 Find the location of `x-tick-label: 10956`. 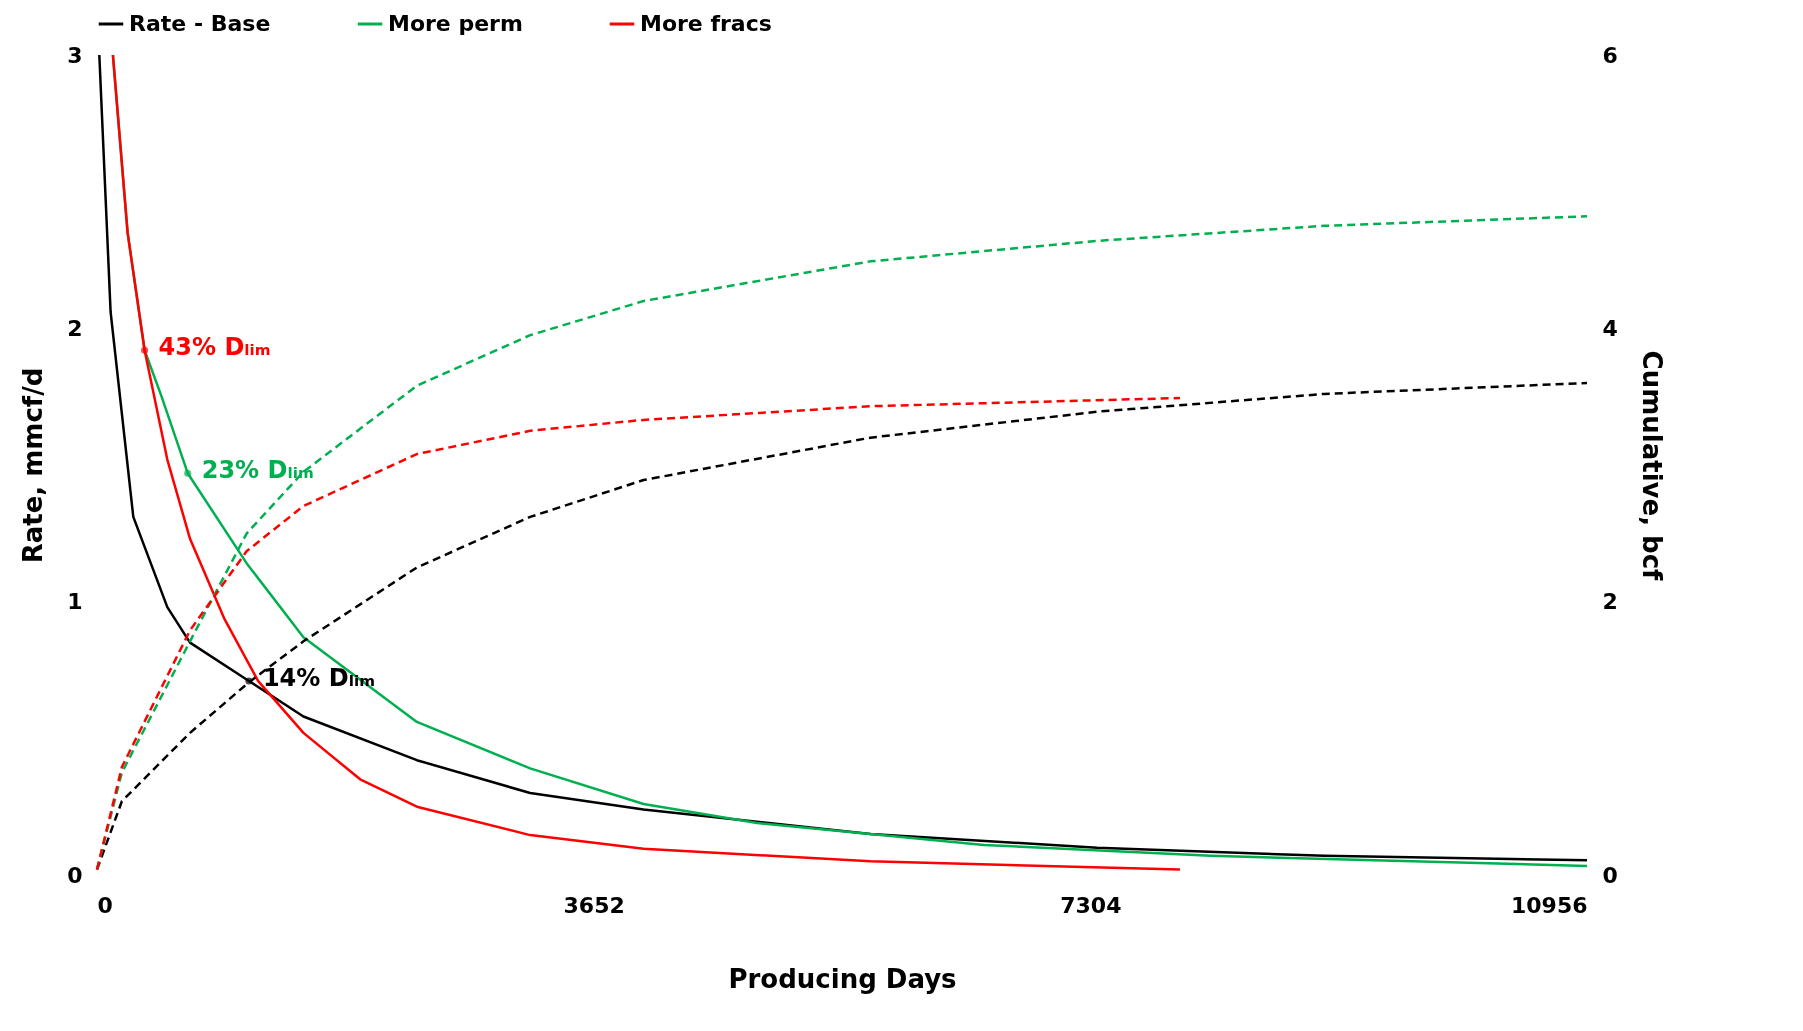

x-tick-label: 10956 is located at coordinates (1549, 905).